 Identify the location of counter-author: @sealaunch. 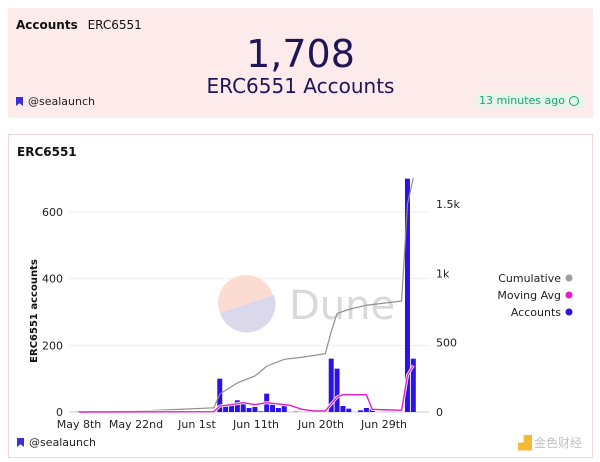
(55, 101).